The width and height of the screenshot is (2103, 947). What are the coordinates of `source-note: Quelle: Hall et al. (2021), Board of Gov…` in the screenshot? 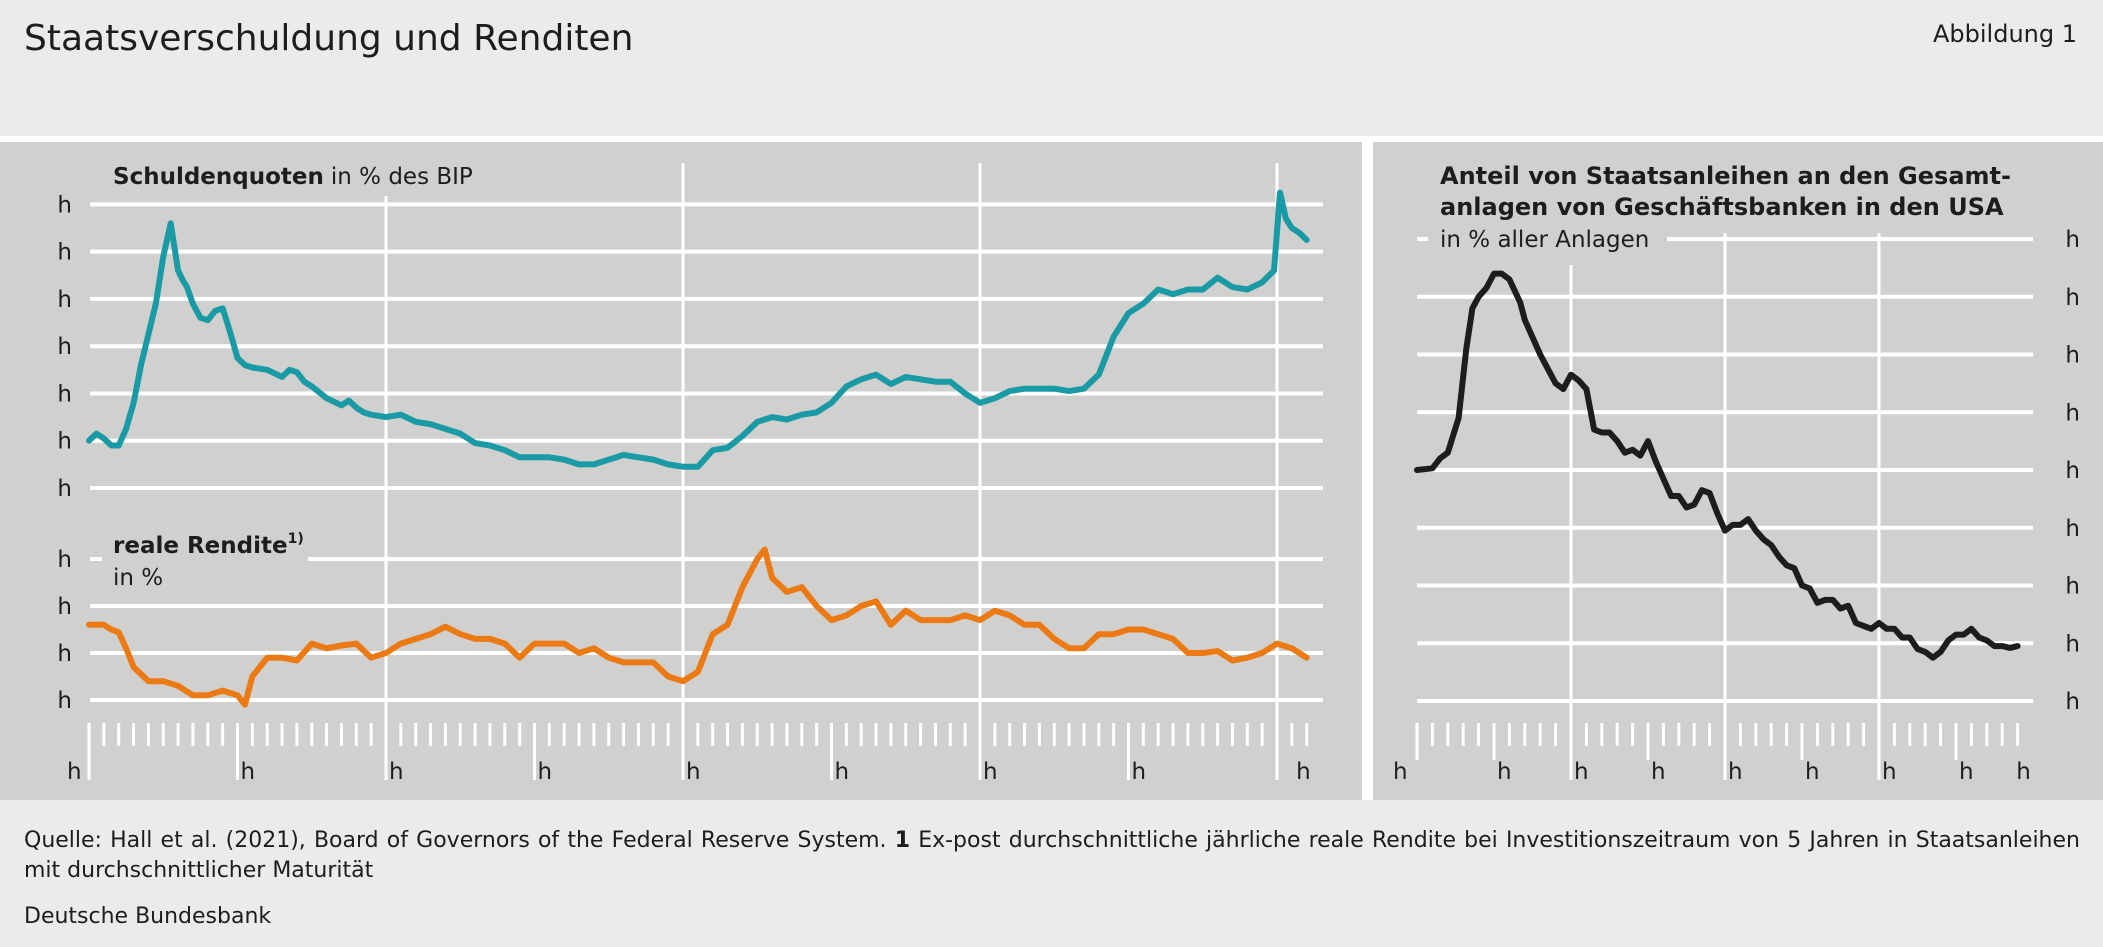 It's located at (1052, 856).